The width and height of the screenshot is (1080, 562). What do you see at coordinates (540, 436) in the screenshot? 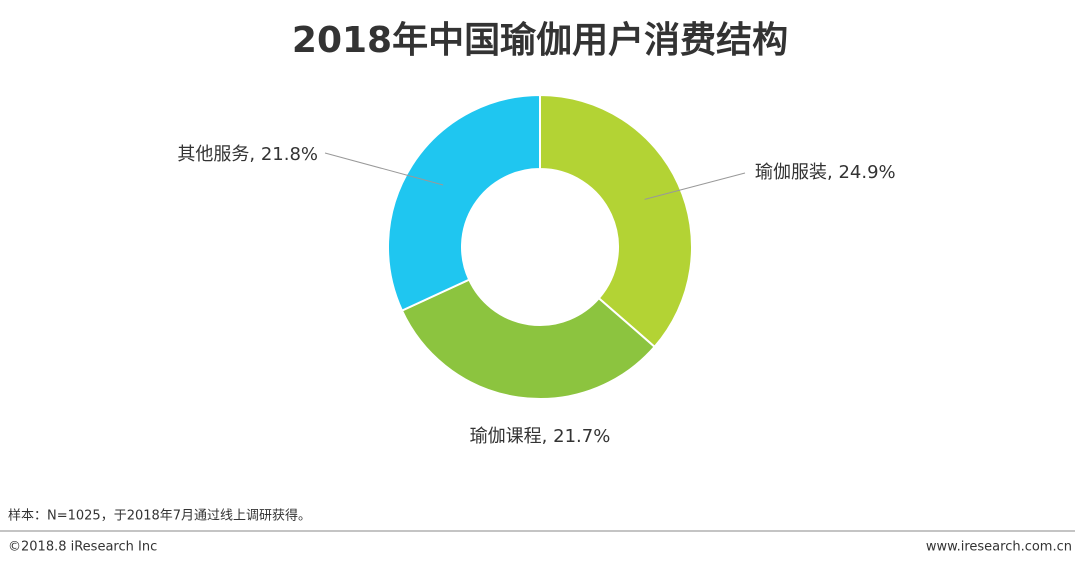
I see `data-label: 瑜伽课程, 21.7%` at bounding box center [540, 436].